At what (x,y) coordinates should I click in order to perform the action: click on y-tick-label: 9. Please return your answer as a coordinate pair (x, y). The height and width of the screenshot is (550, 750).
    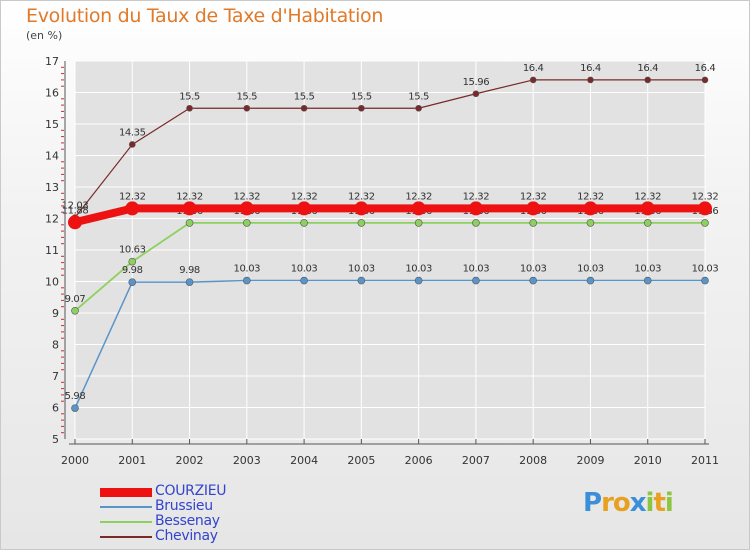
    Looking at the image, I should click on (55, 313).